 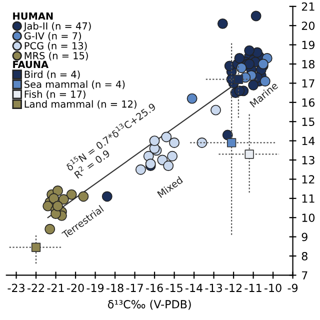 What do you see at coordinates (308, 6) in the screenshot?
I see `y-tick-label: 21` at bounding box center [308, 6].